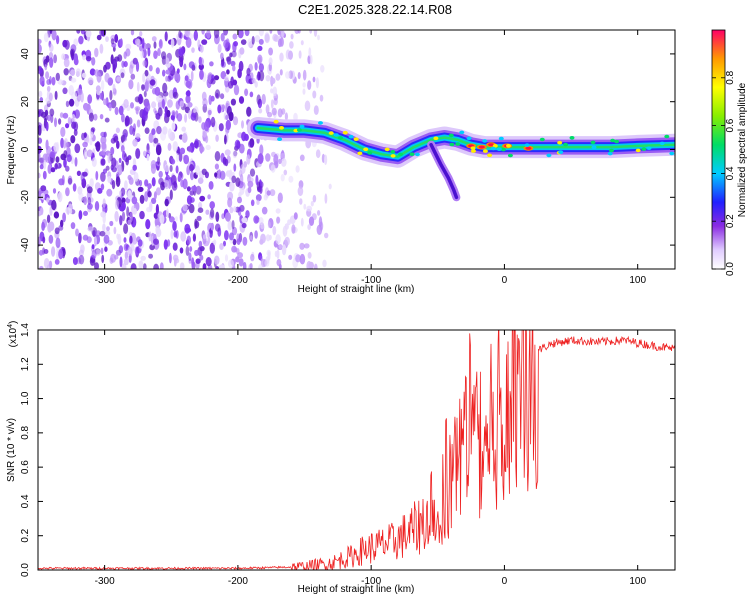  What do you see at coordinates (505, 280) in the screenshot?
I see `spectrogram-x-tick-label: 0` at bounding box center [505, 280].